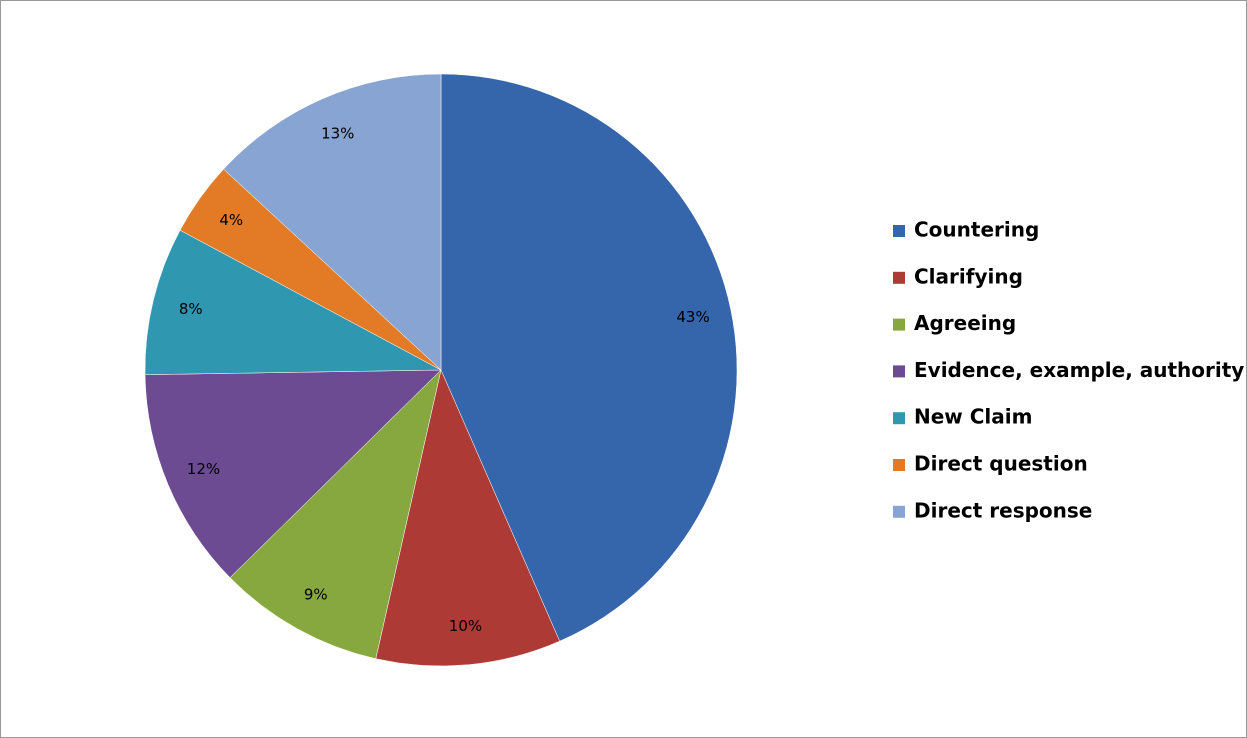 This screenshot has height=738, width=1247. Describe the element at coordinates (973, 417) in the screenshot. I see `legend-label: New Claim` at that location.